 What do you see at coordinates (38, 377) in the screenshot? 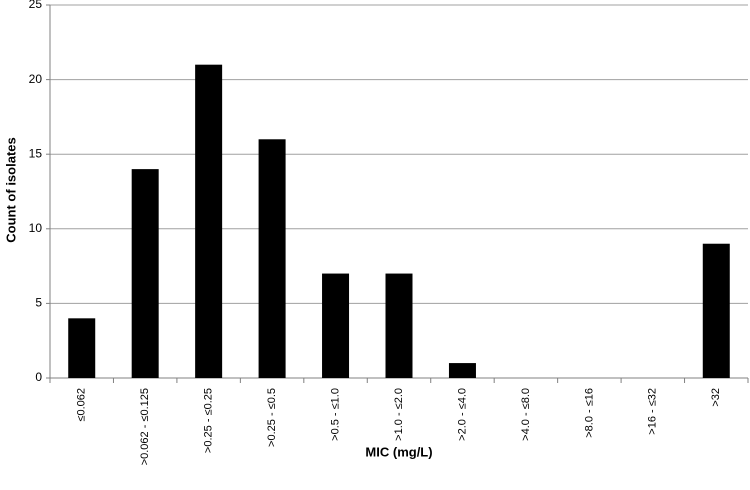
I see `y-tick-label: 0` at bounding box center [38, 377].